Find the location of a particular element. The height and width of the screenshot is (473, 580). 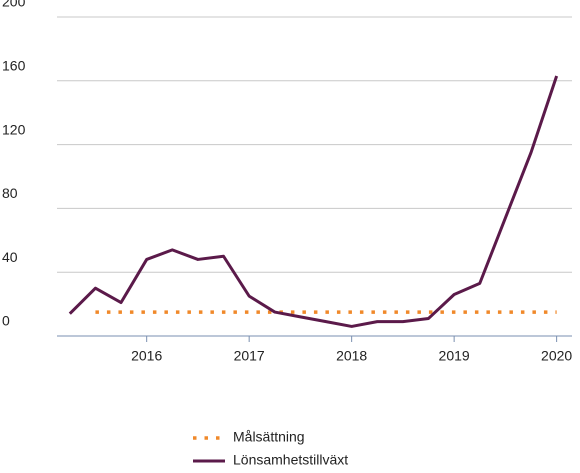

y-tick-label: 40 is located at coordinates (10, 257).